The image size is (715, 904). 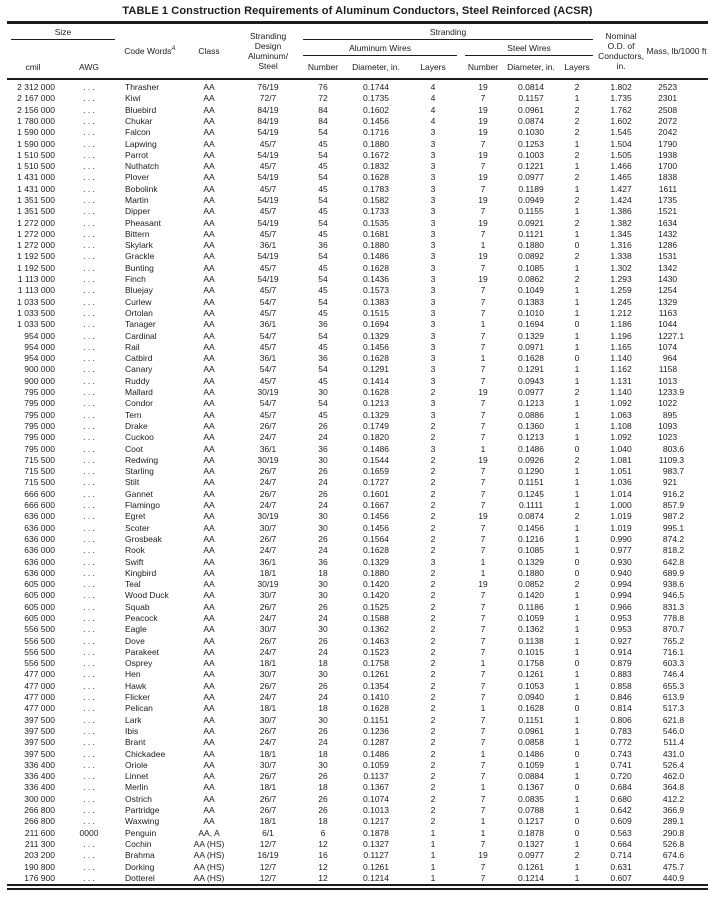 What do you see at coordinates (531, 222) in the screenshot?
I see `cell-st_dia: 0.0921` at bounding box center [531, 222].